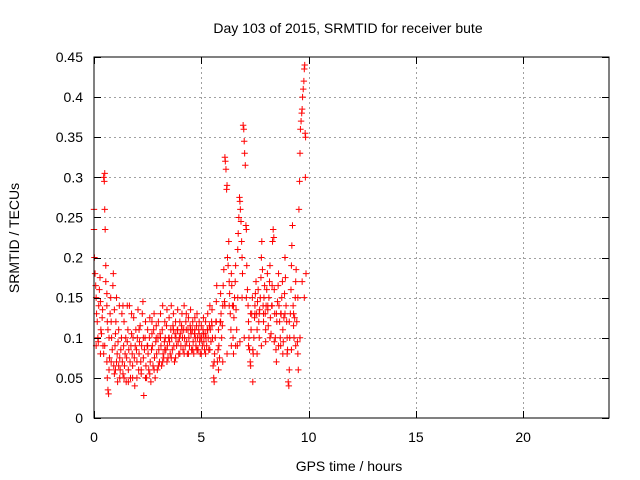  I want to click on y-tick-label: 0.1, so click(74, 338).